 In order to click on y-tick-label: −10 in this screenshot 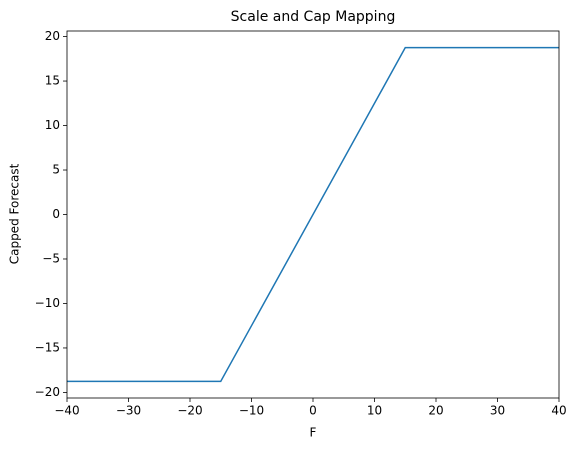, I will do `click(47, 303)`.